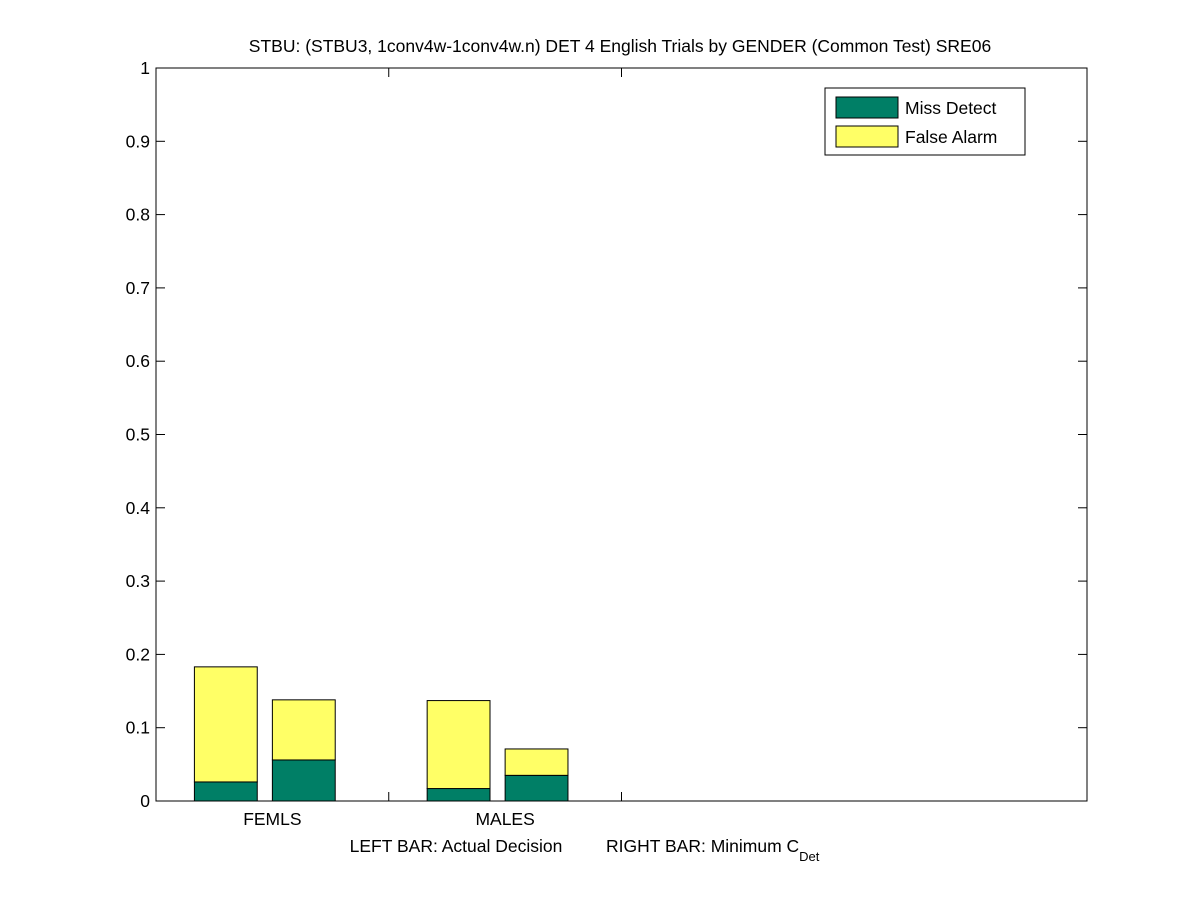  What do you see at coordinates (951, 108) in the screenshot?
I see `legend-label-miss-detect: Miss Detect` at bounding box center [951, 108].